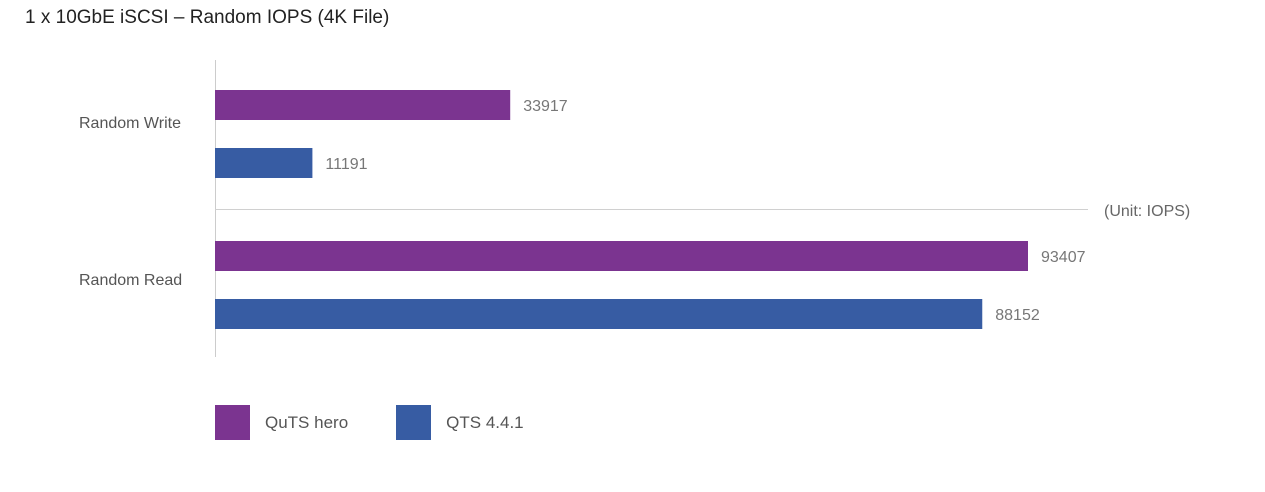 This screenshot has width=1265, height=492. I want to click on chart-title: 1 x 10GbE iSCSI – Random IOPS (4K File), so click(207, 17).